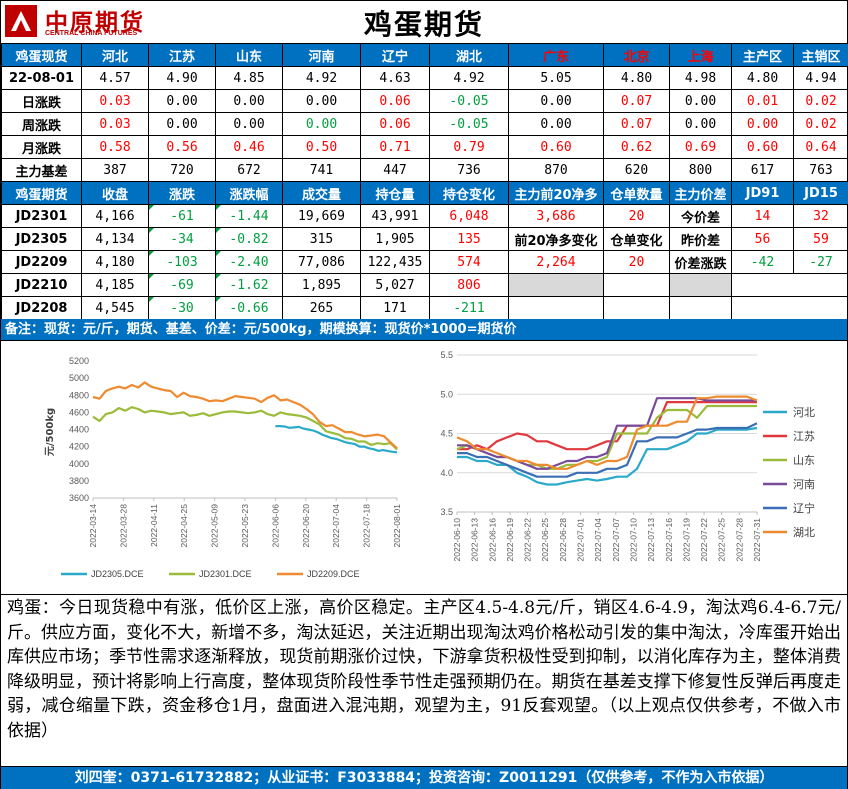 Image resolution: width=848 pixels, height=789 pixels. I want to click on price-change: -103, so click(182, 262).